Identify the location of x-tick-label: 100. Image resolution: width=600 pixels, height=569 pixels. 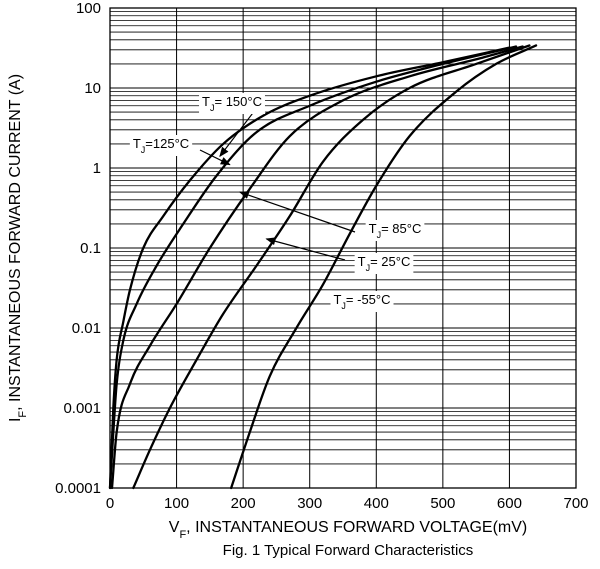
(176, 503).